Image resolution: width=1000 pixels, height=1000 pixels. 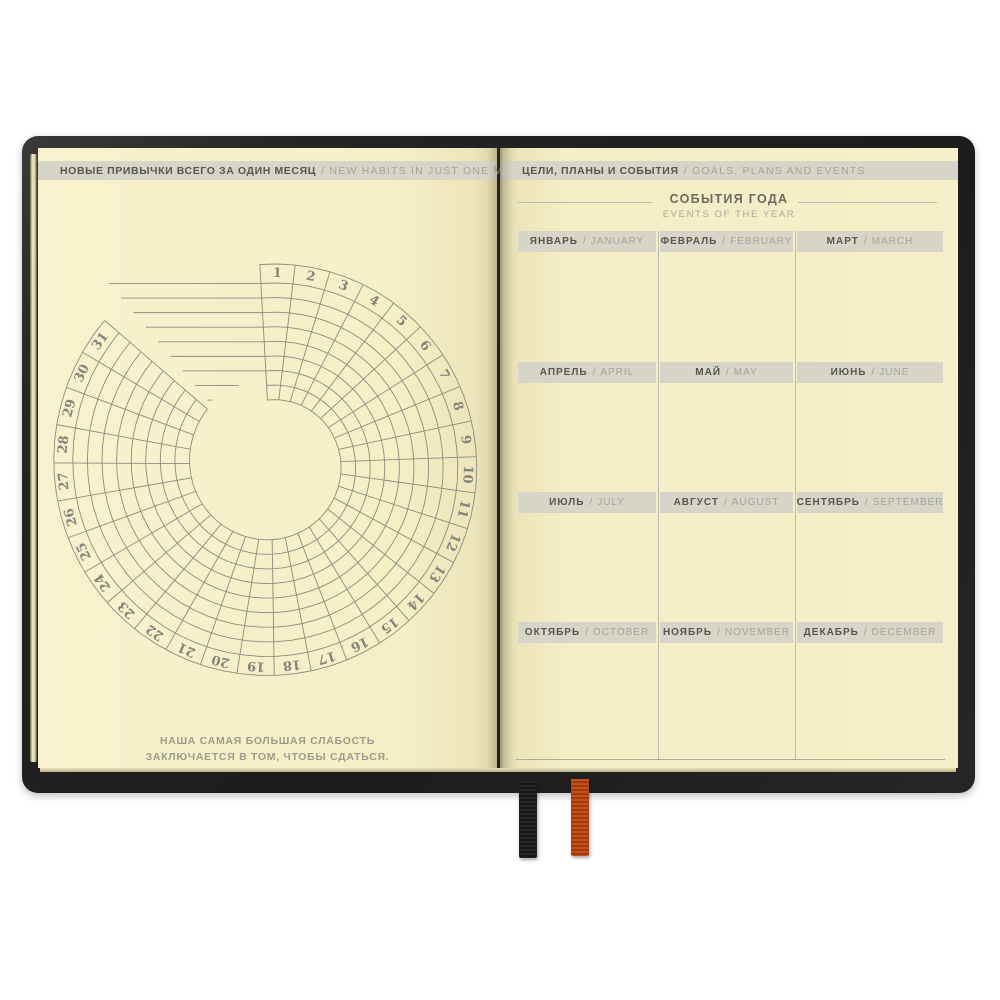 I want to click on svg-text: 22, so click(x=154, y=632).